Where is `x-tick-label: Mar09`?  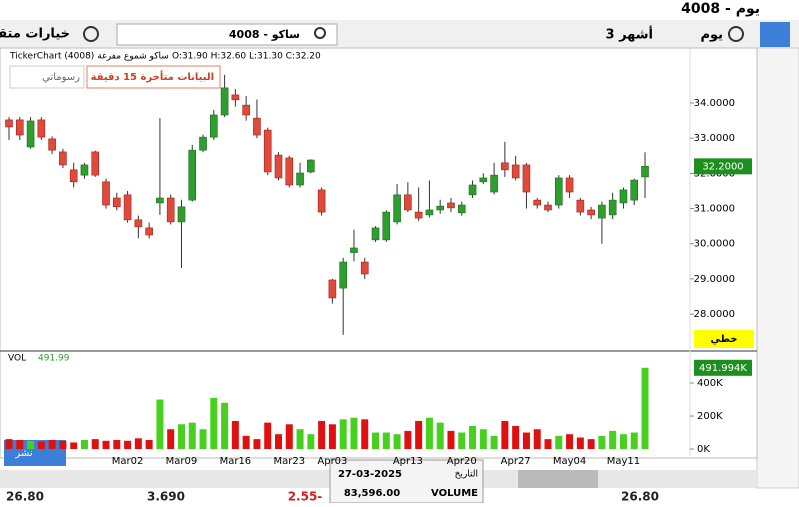
x-tick-label: Mar09 is located at coordinates (182, 461).